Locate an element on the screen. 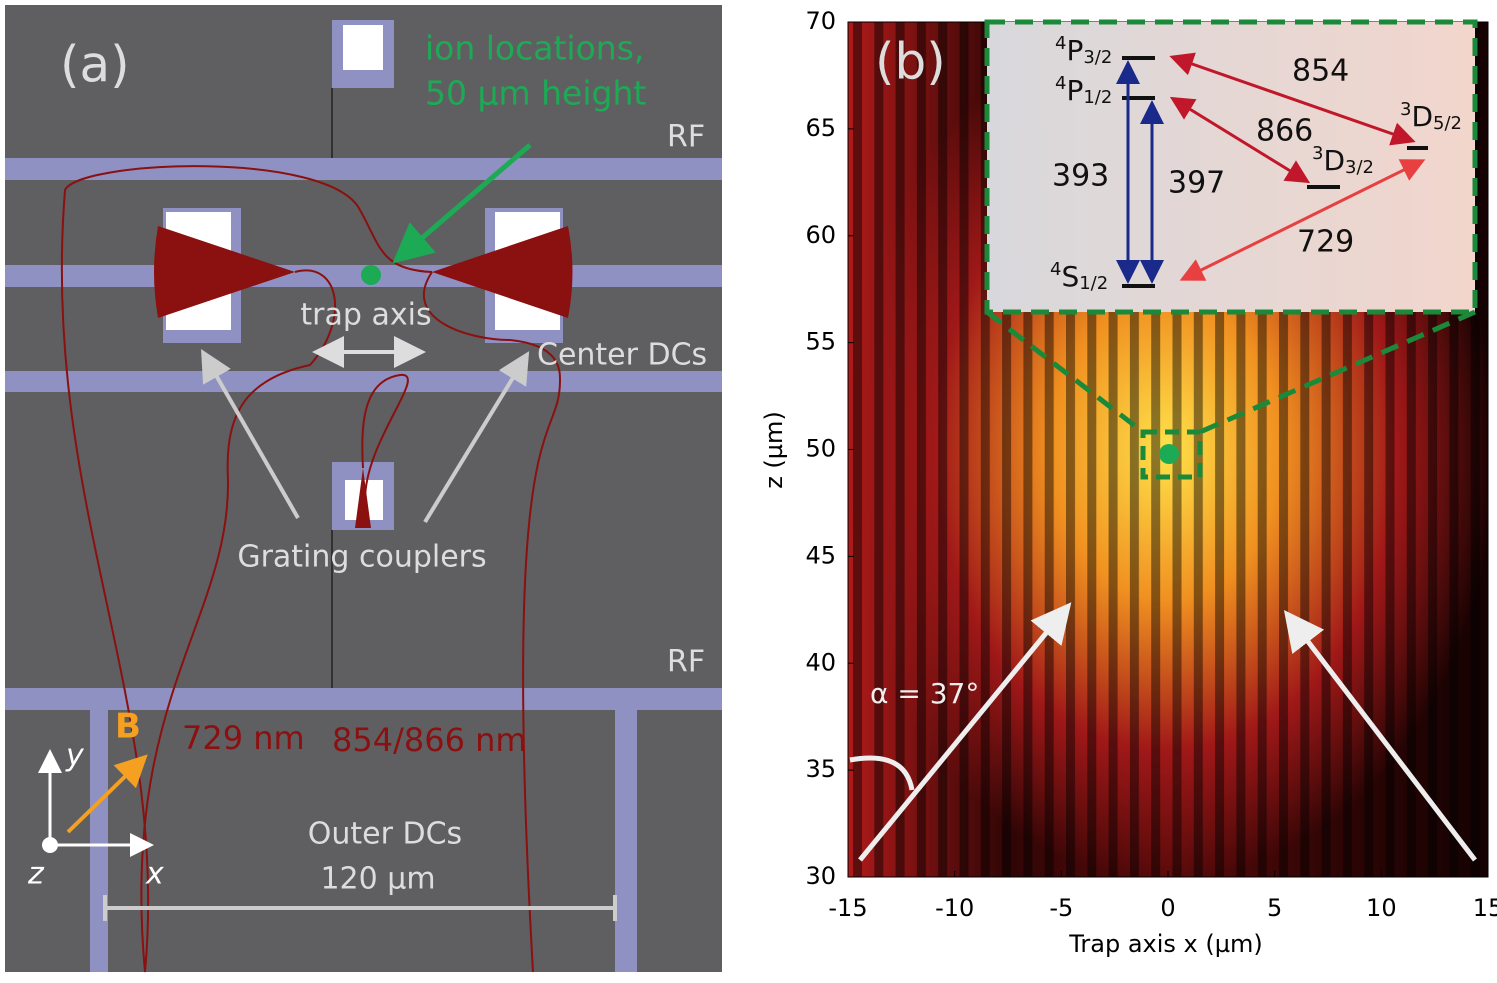 Image resolution: width=1497 pixels, height=983 pixels. level-main: S is located at coordinates (1070, 276).